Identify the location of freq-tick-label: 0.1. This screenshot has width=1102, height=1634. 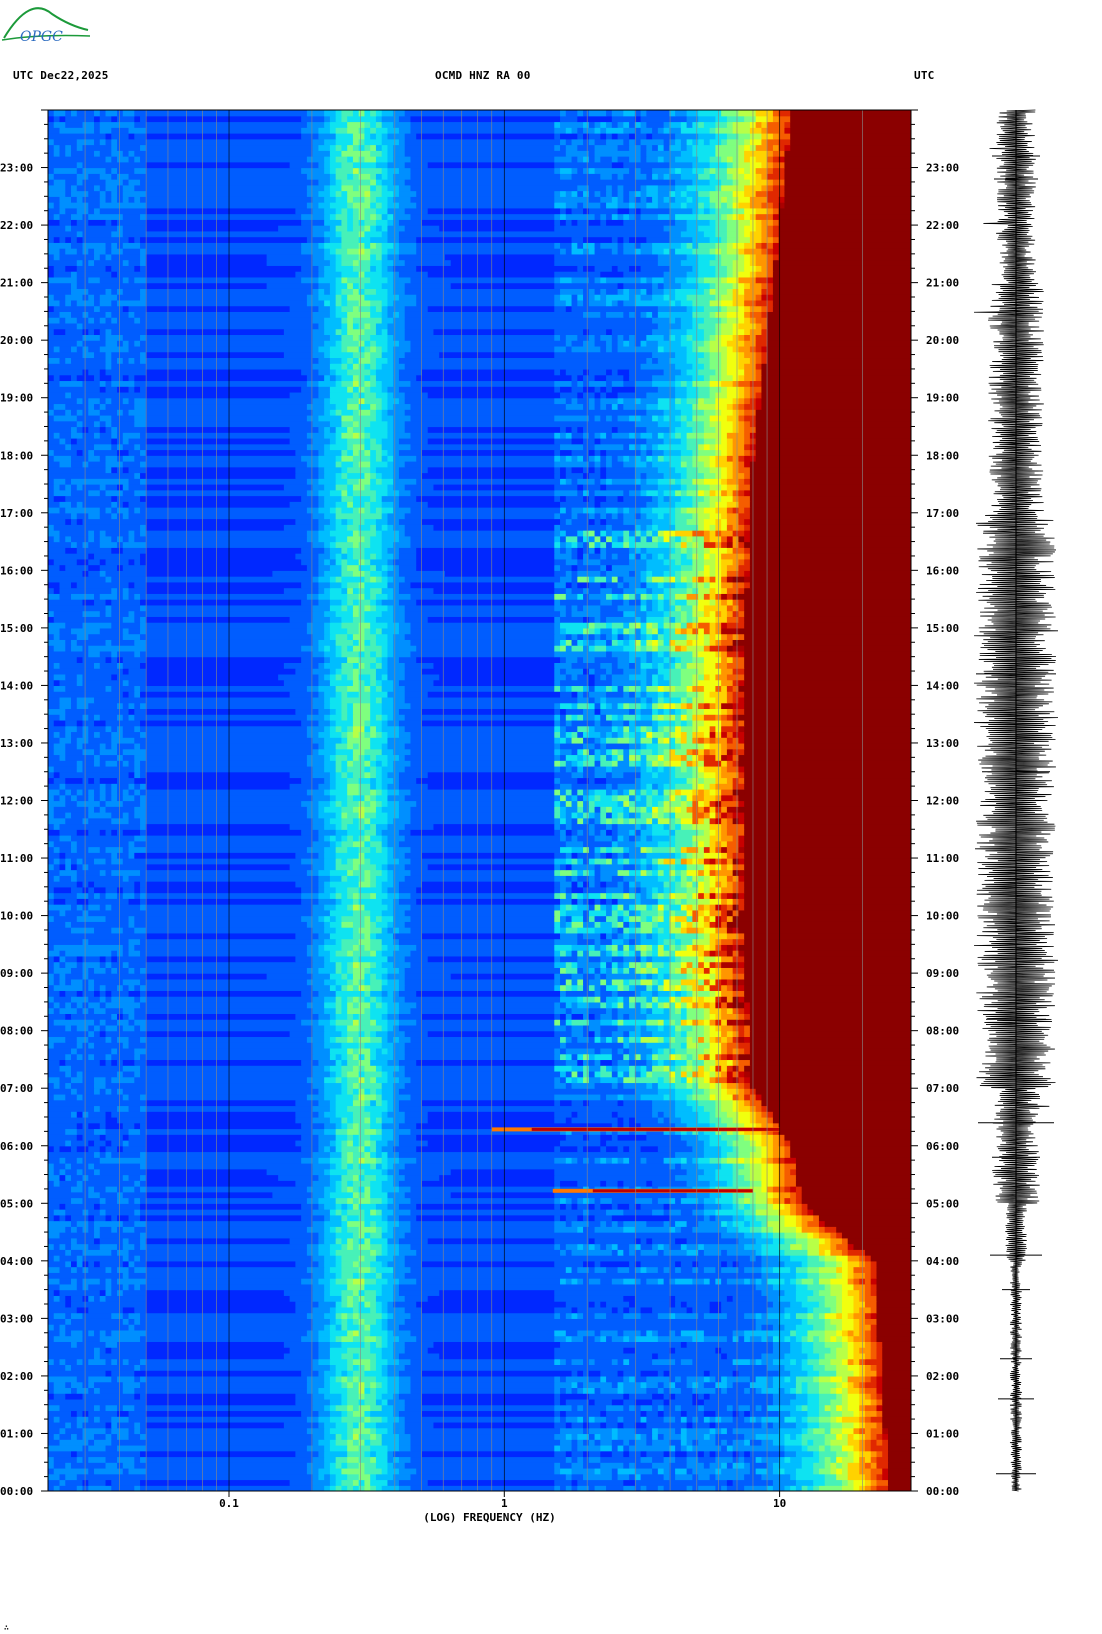
(229, 1503).